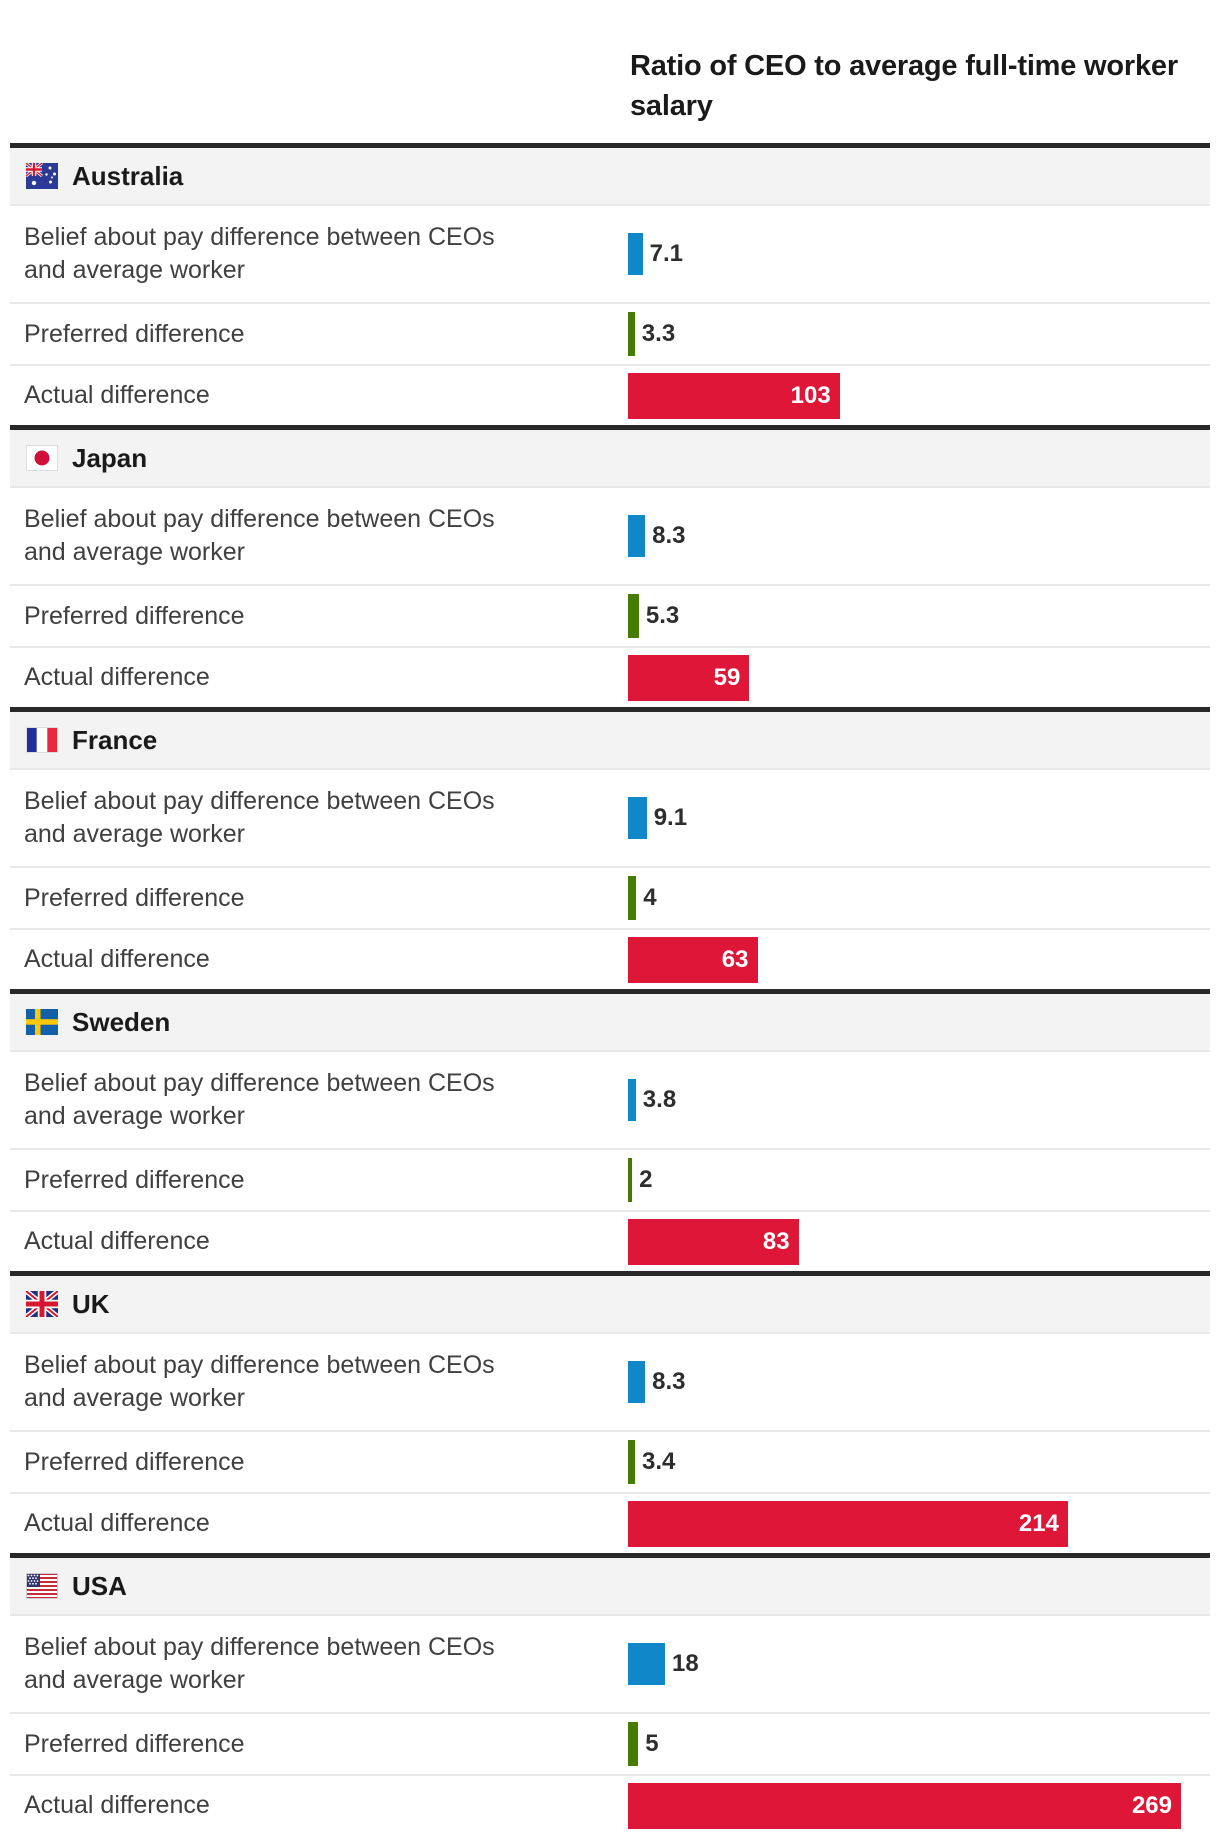 The height and width of the screenshot is (1835, 1220). What do you see at coordinates (919, 1744) in the screenshot?
I see `bar-cell: 5` at bounding box center [919, 1744].